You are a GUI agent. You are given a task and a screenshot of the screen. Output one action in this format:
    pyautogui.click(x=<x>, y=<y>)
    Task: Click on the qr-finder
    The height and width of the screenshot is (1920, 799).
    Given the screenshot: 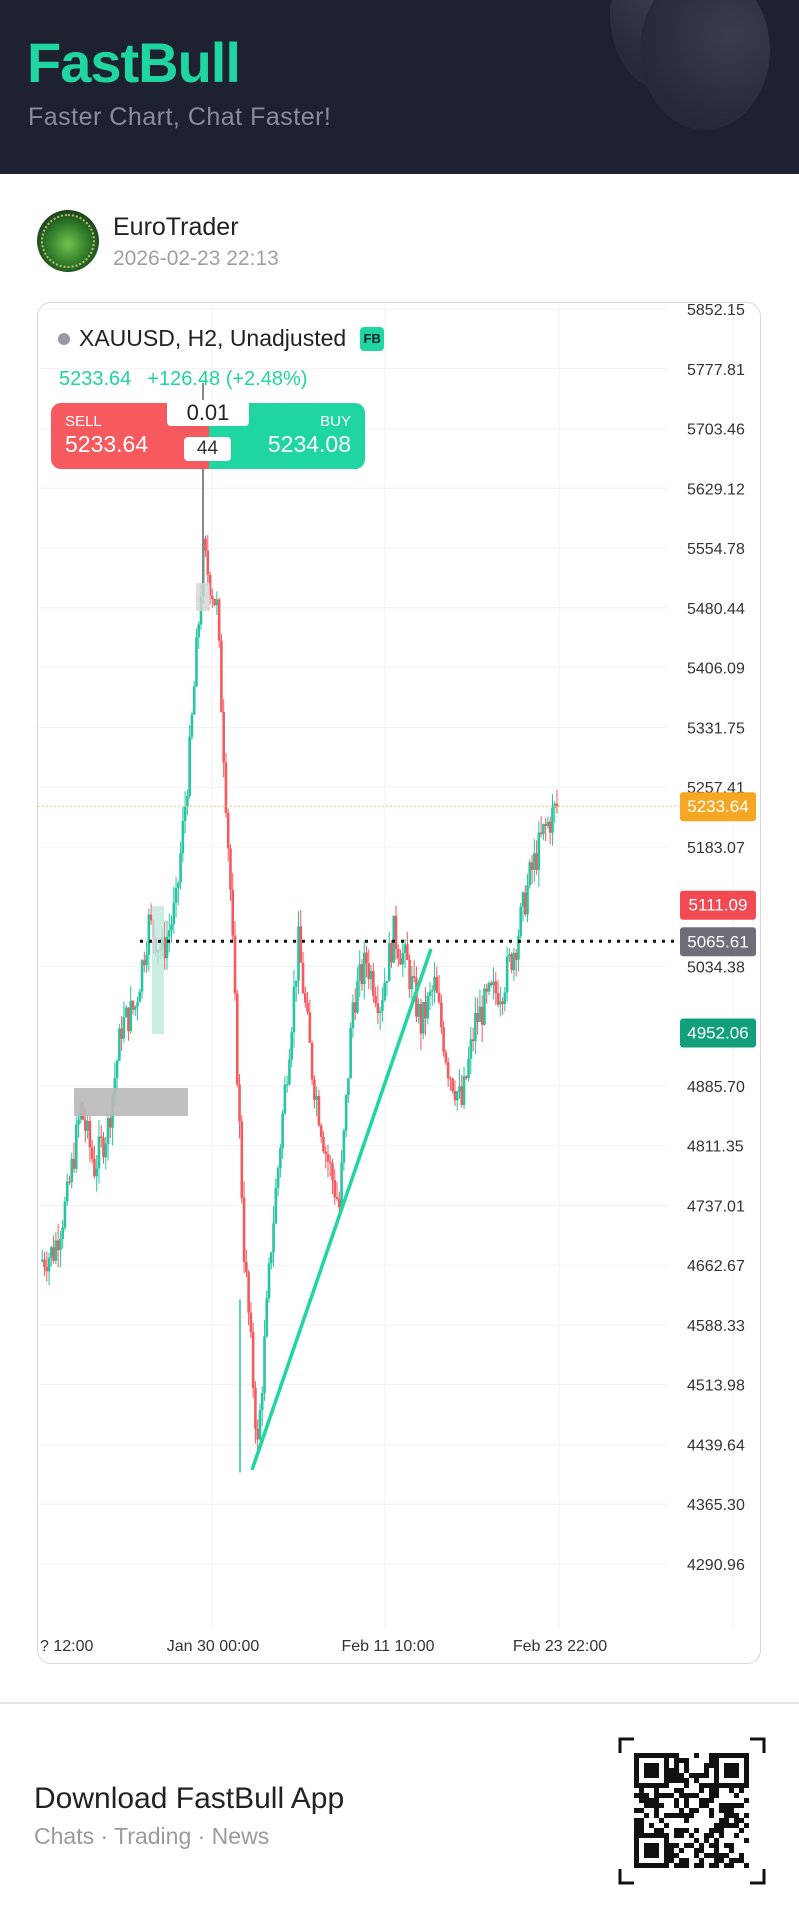 What is the action you would take?
    pyautogui.click(x=731, y=1770)
    